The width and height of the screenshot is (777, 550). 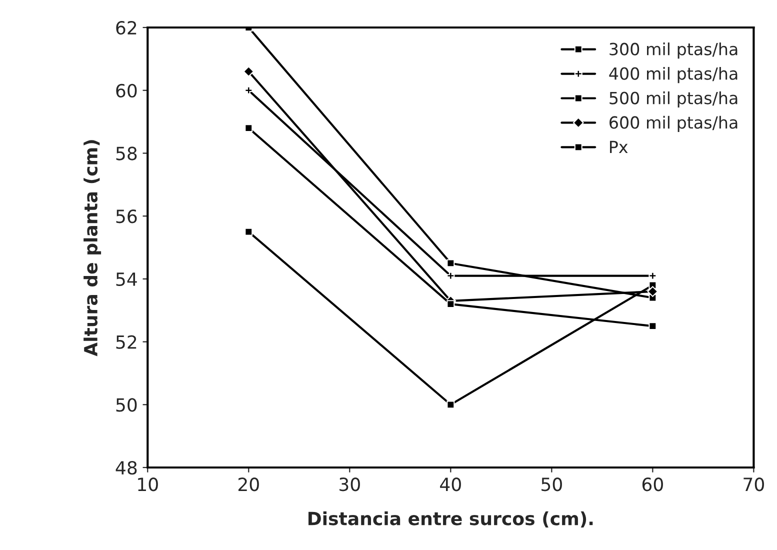 I want to click on legend-label: 600 mil ptas/ha, so click(x=674, y=124).